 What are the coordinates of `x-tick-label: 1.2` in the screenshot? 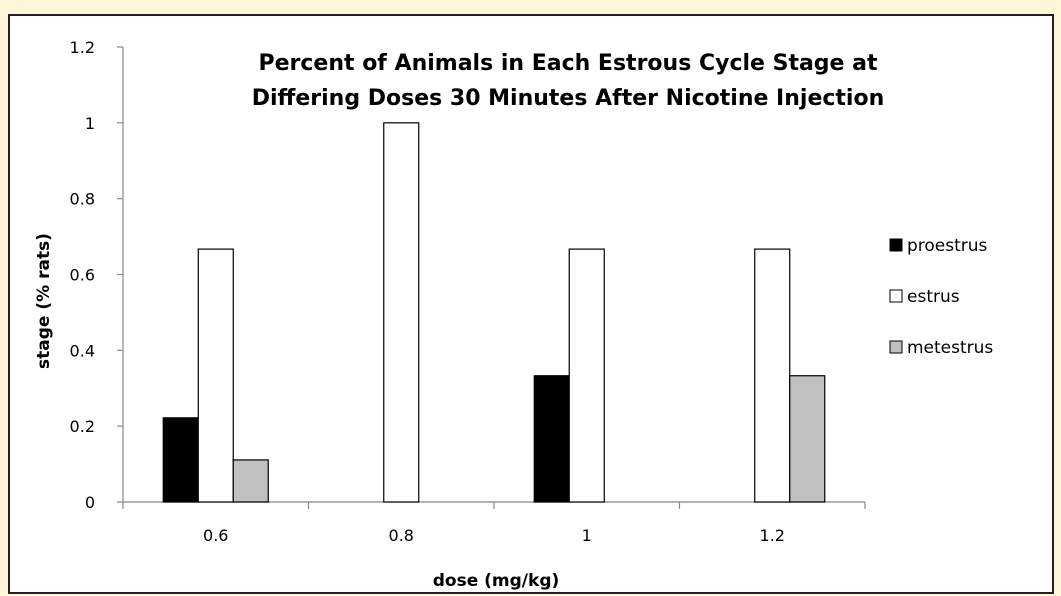 It's located at (772, 535).